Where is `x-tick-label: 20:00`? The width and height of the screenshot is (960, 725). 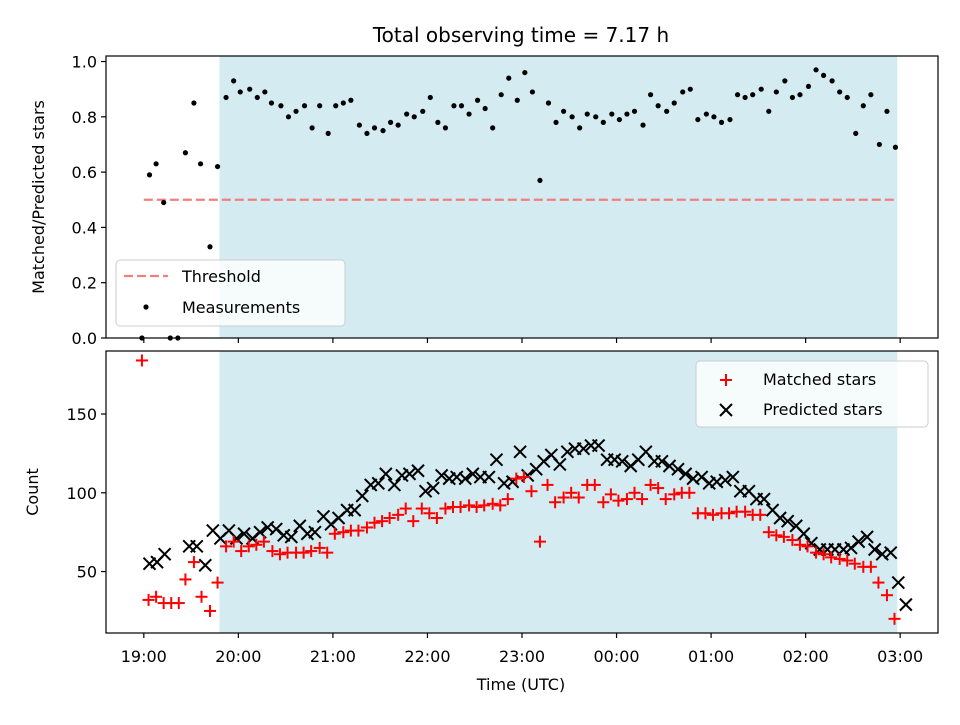 x-tick-label: 20:00 is located at coordinates (238, 656).